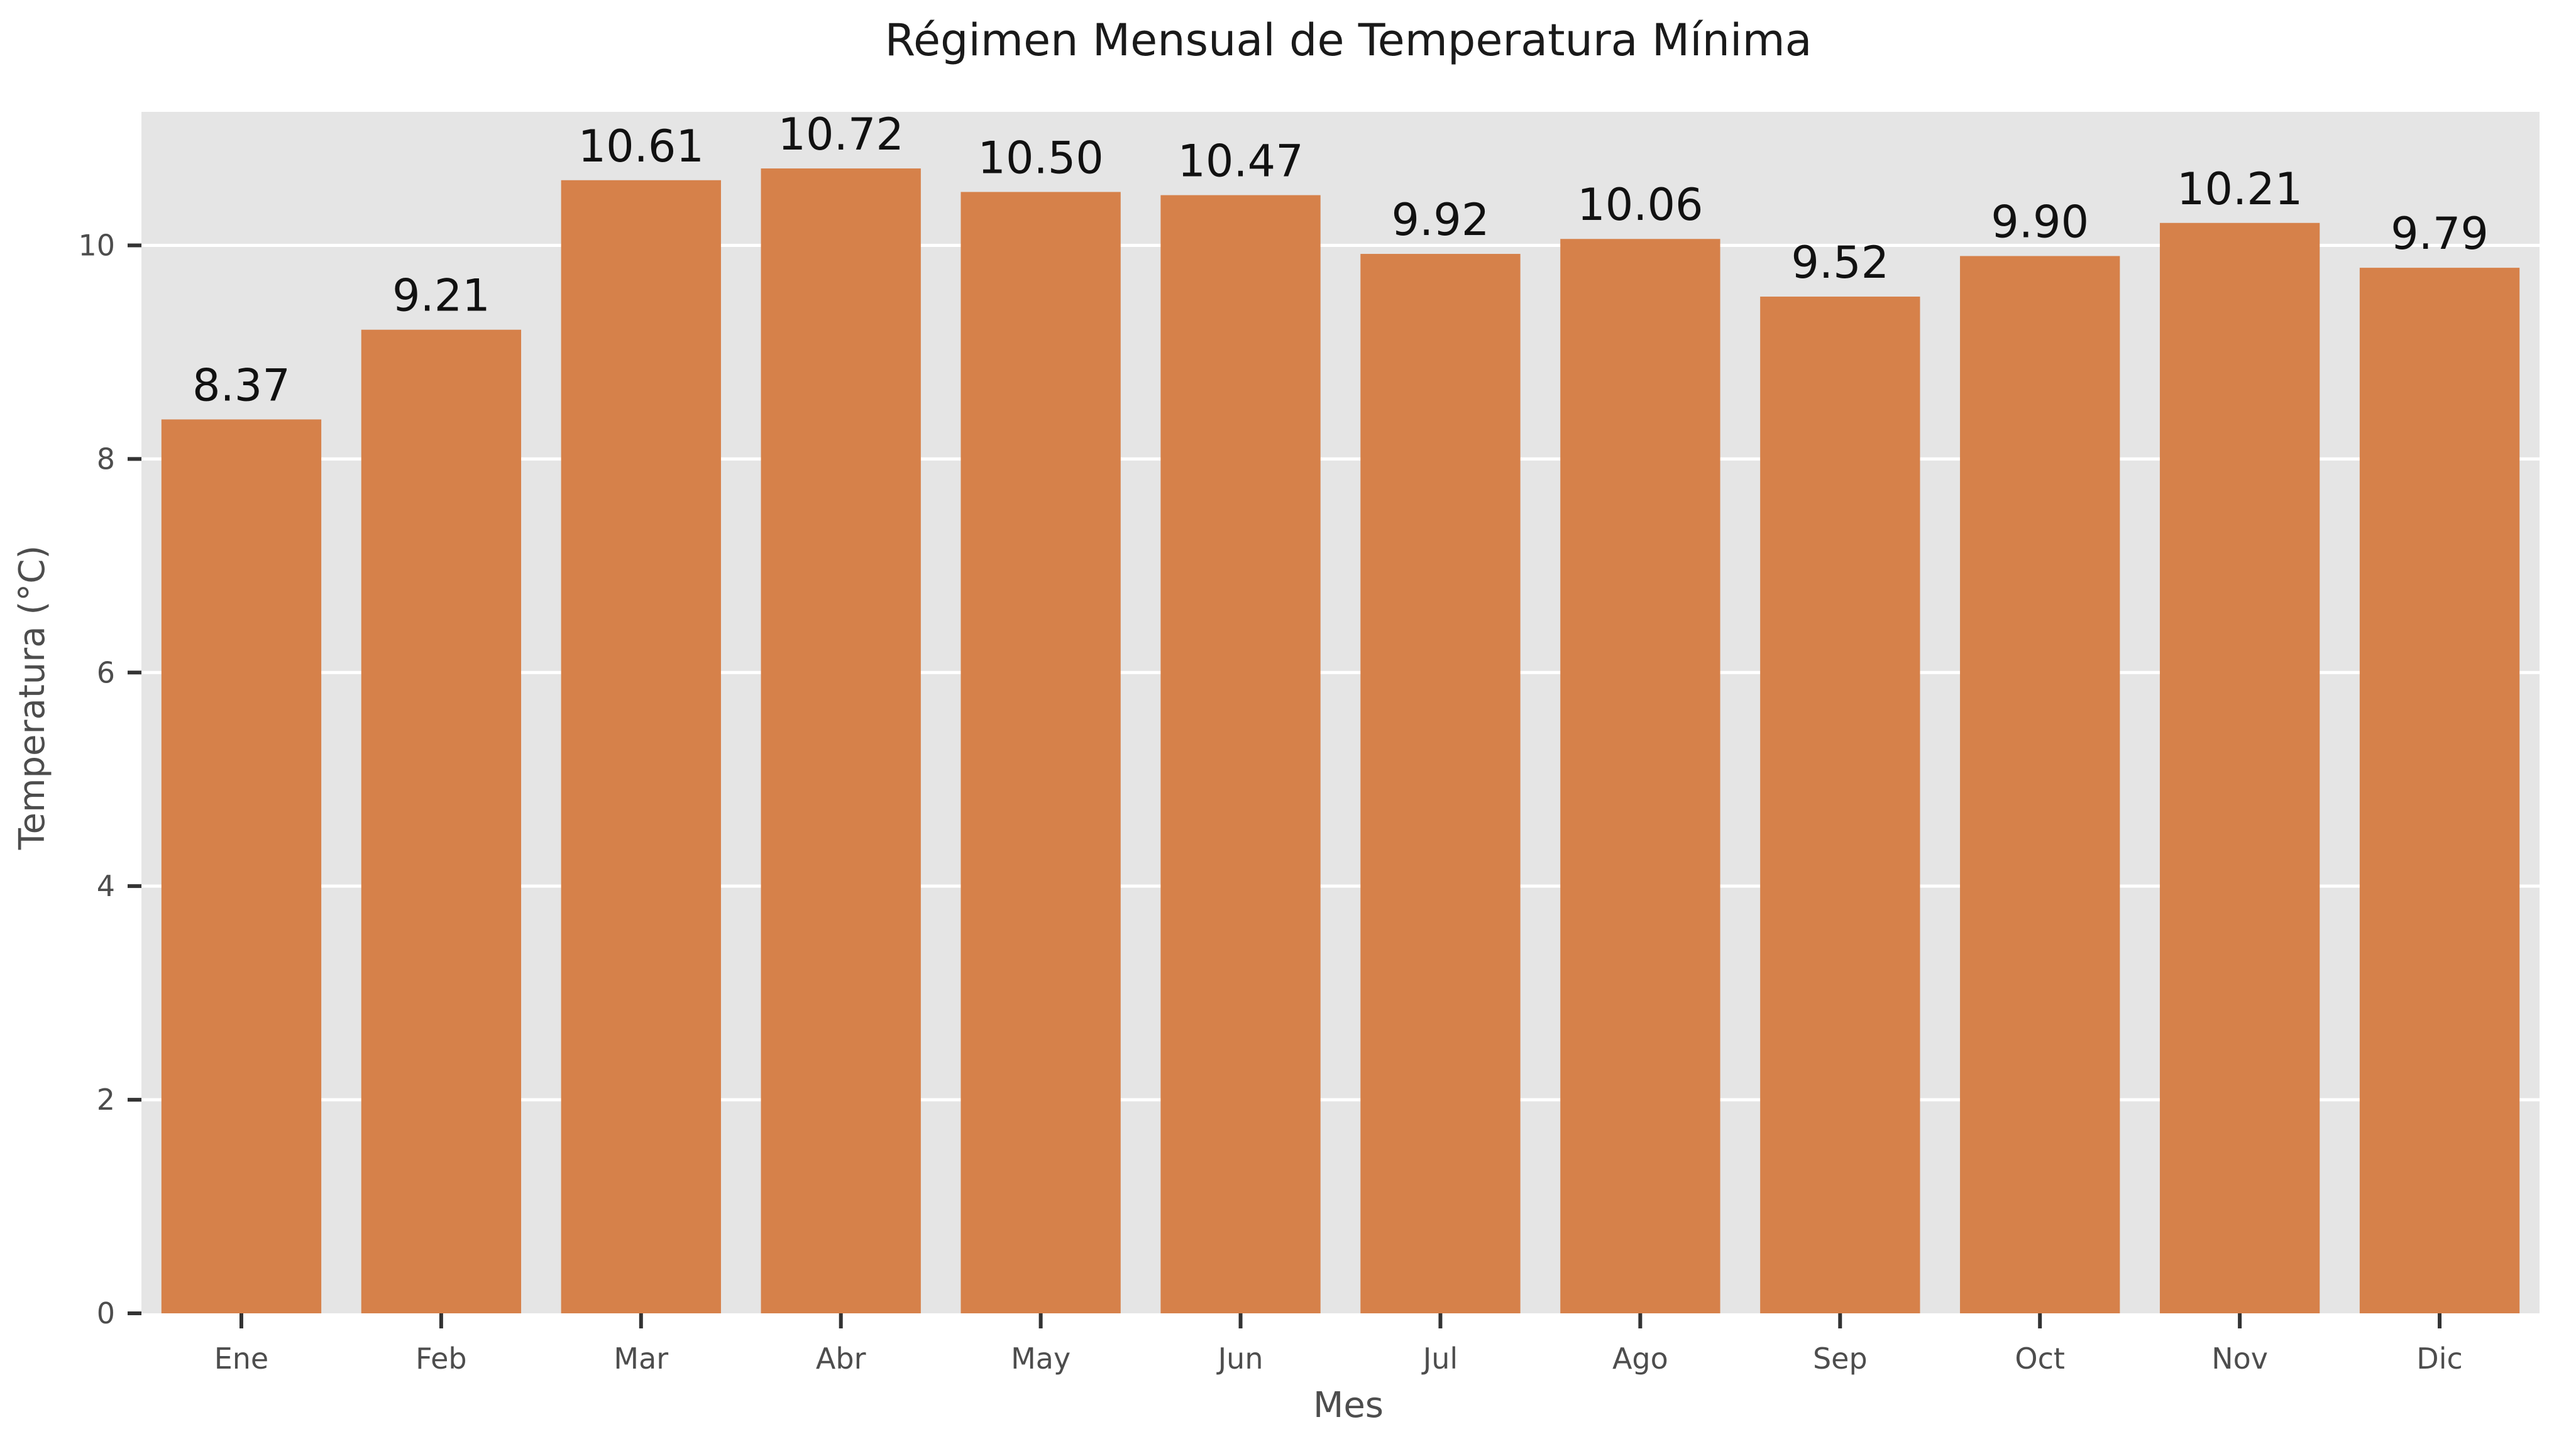 This screenshot has height=1439, width=2576. I want to click on bar-sep, so click(1840, 805).